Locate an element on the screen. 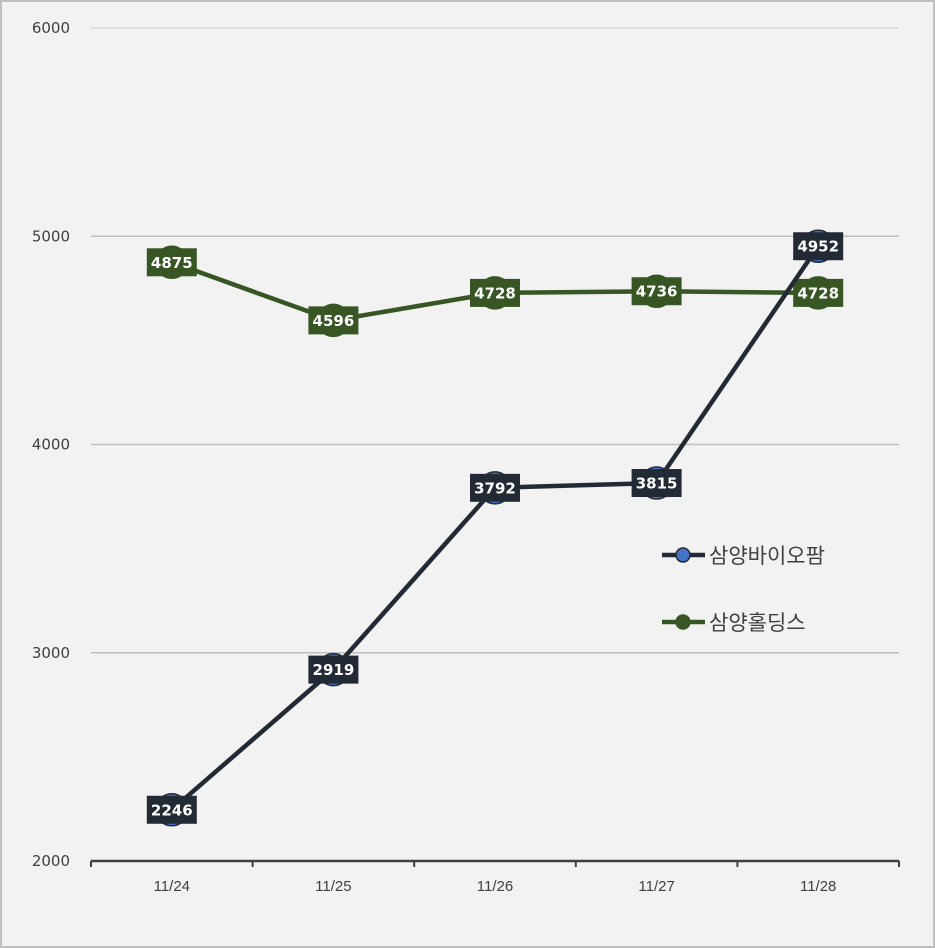 This screenshot has width=935, height=948. data-label: 4736 is located at coordinates (657, 292).